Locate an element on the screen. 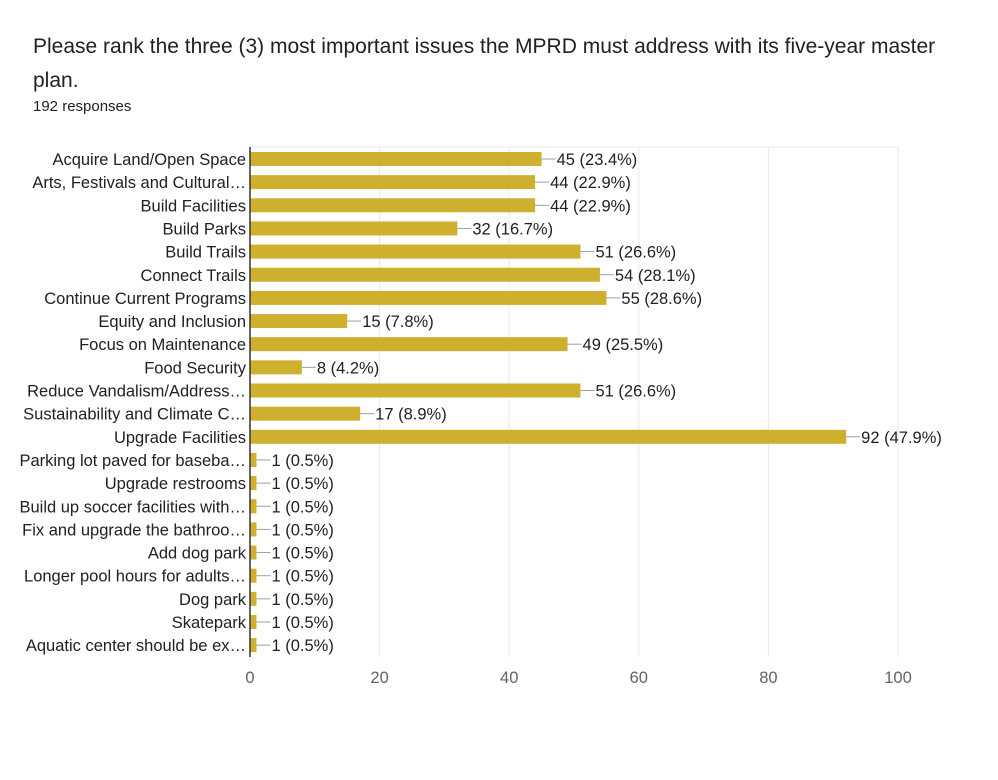 The height and width of the screenshot is (780, 998). data-label: 17 (8.9%) is located at coordinates (411, 415).